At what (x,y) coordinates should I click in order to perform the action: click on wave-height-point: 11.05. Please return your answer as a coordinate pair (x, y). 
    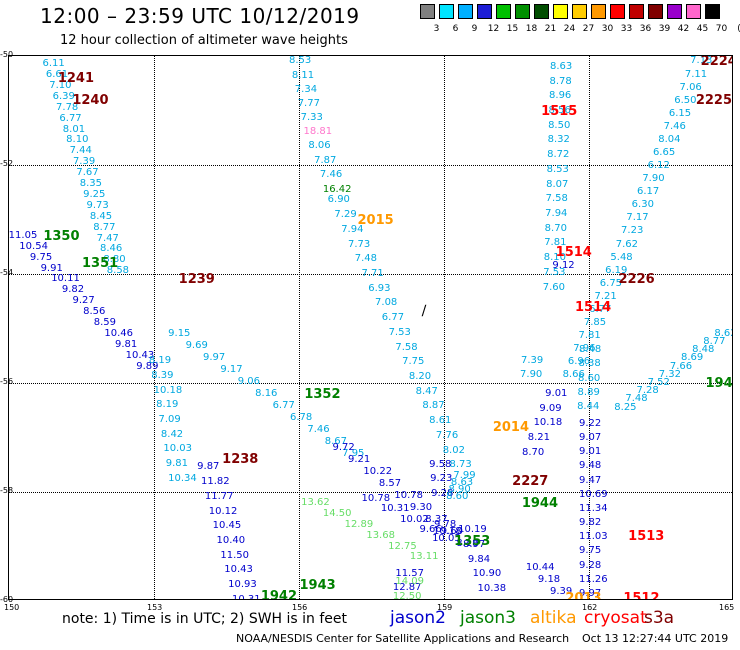
    Looking at the image, I should click on (23, 235).